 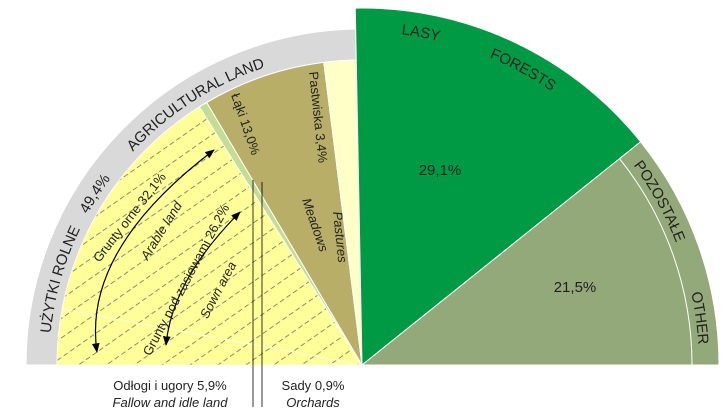 What do you see at coordinates (318, 117) in the screenshot?
I see `pastures-label: Pastwiska 3,4%` at bounding box center [318, 117].